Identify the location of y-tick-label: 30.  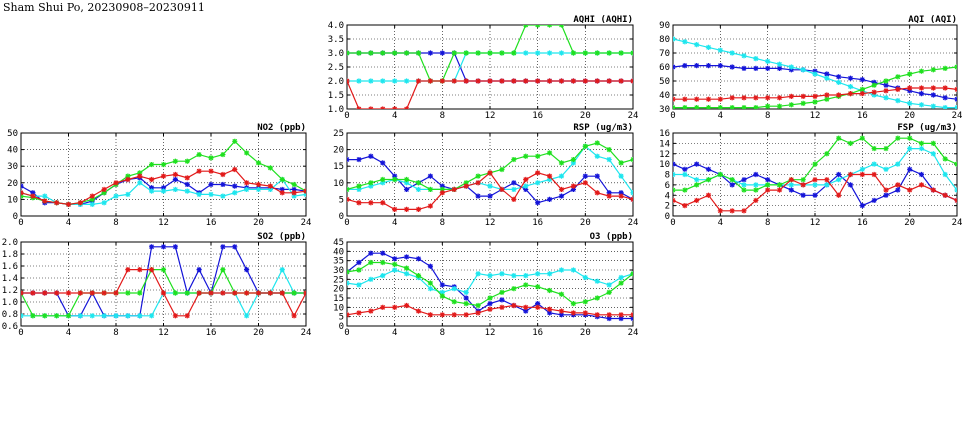
(12, 167).